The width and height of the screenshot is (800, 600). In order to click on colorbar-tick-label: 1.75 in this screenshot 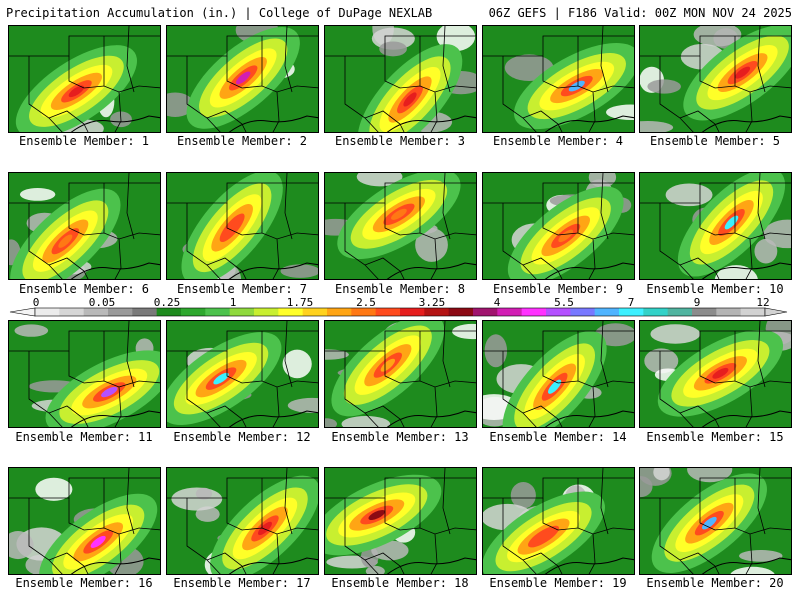, I will do `click(300, 302)`.